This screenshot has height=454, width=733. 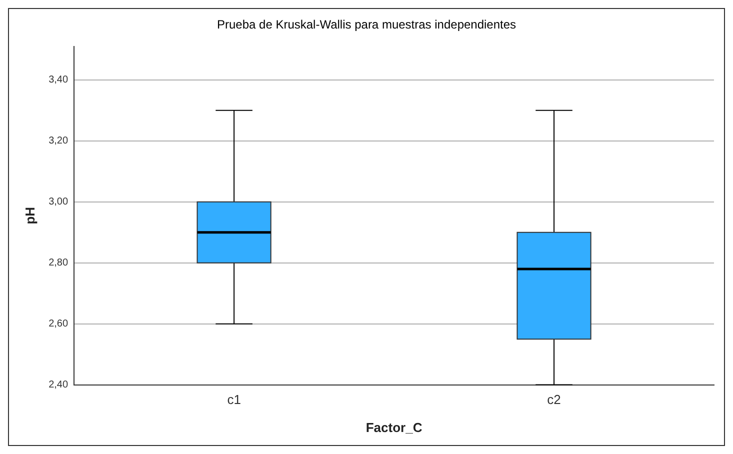 I want to click on y-tick-label: 2,60, so click(x=58, y=324).